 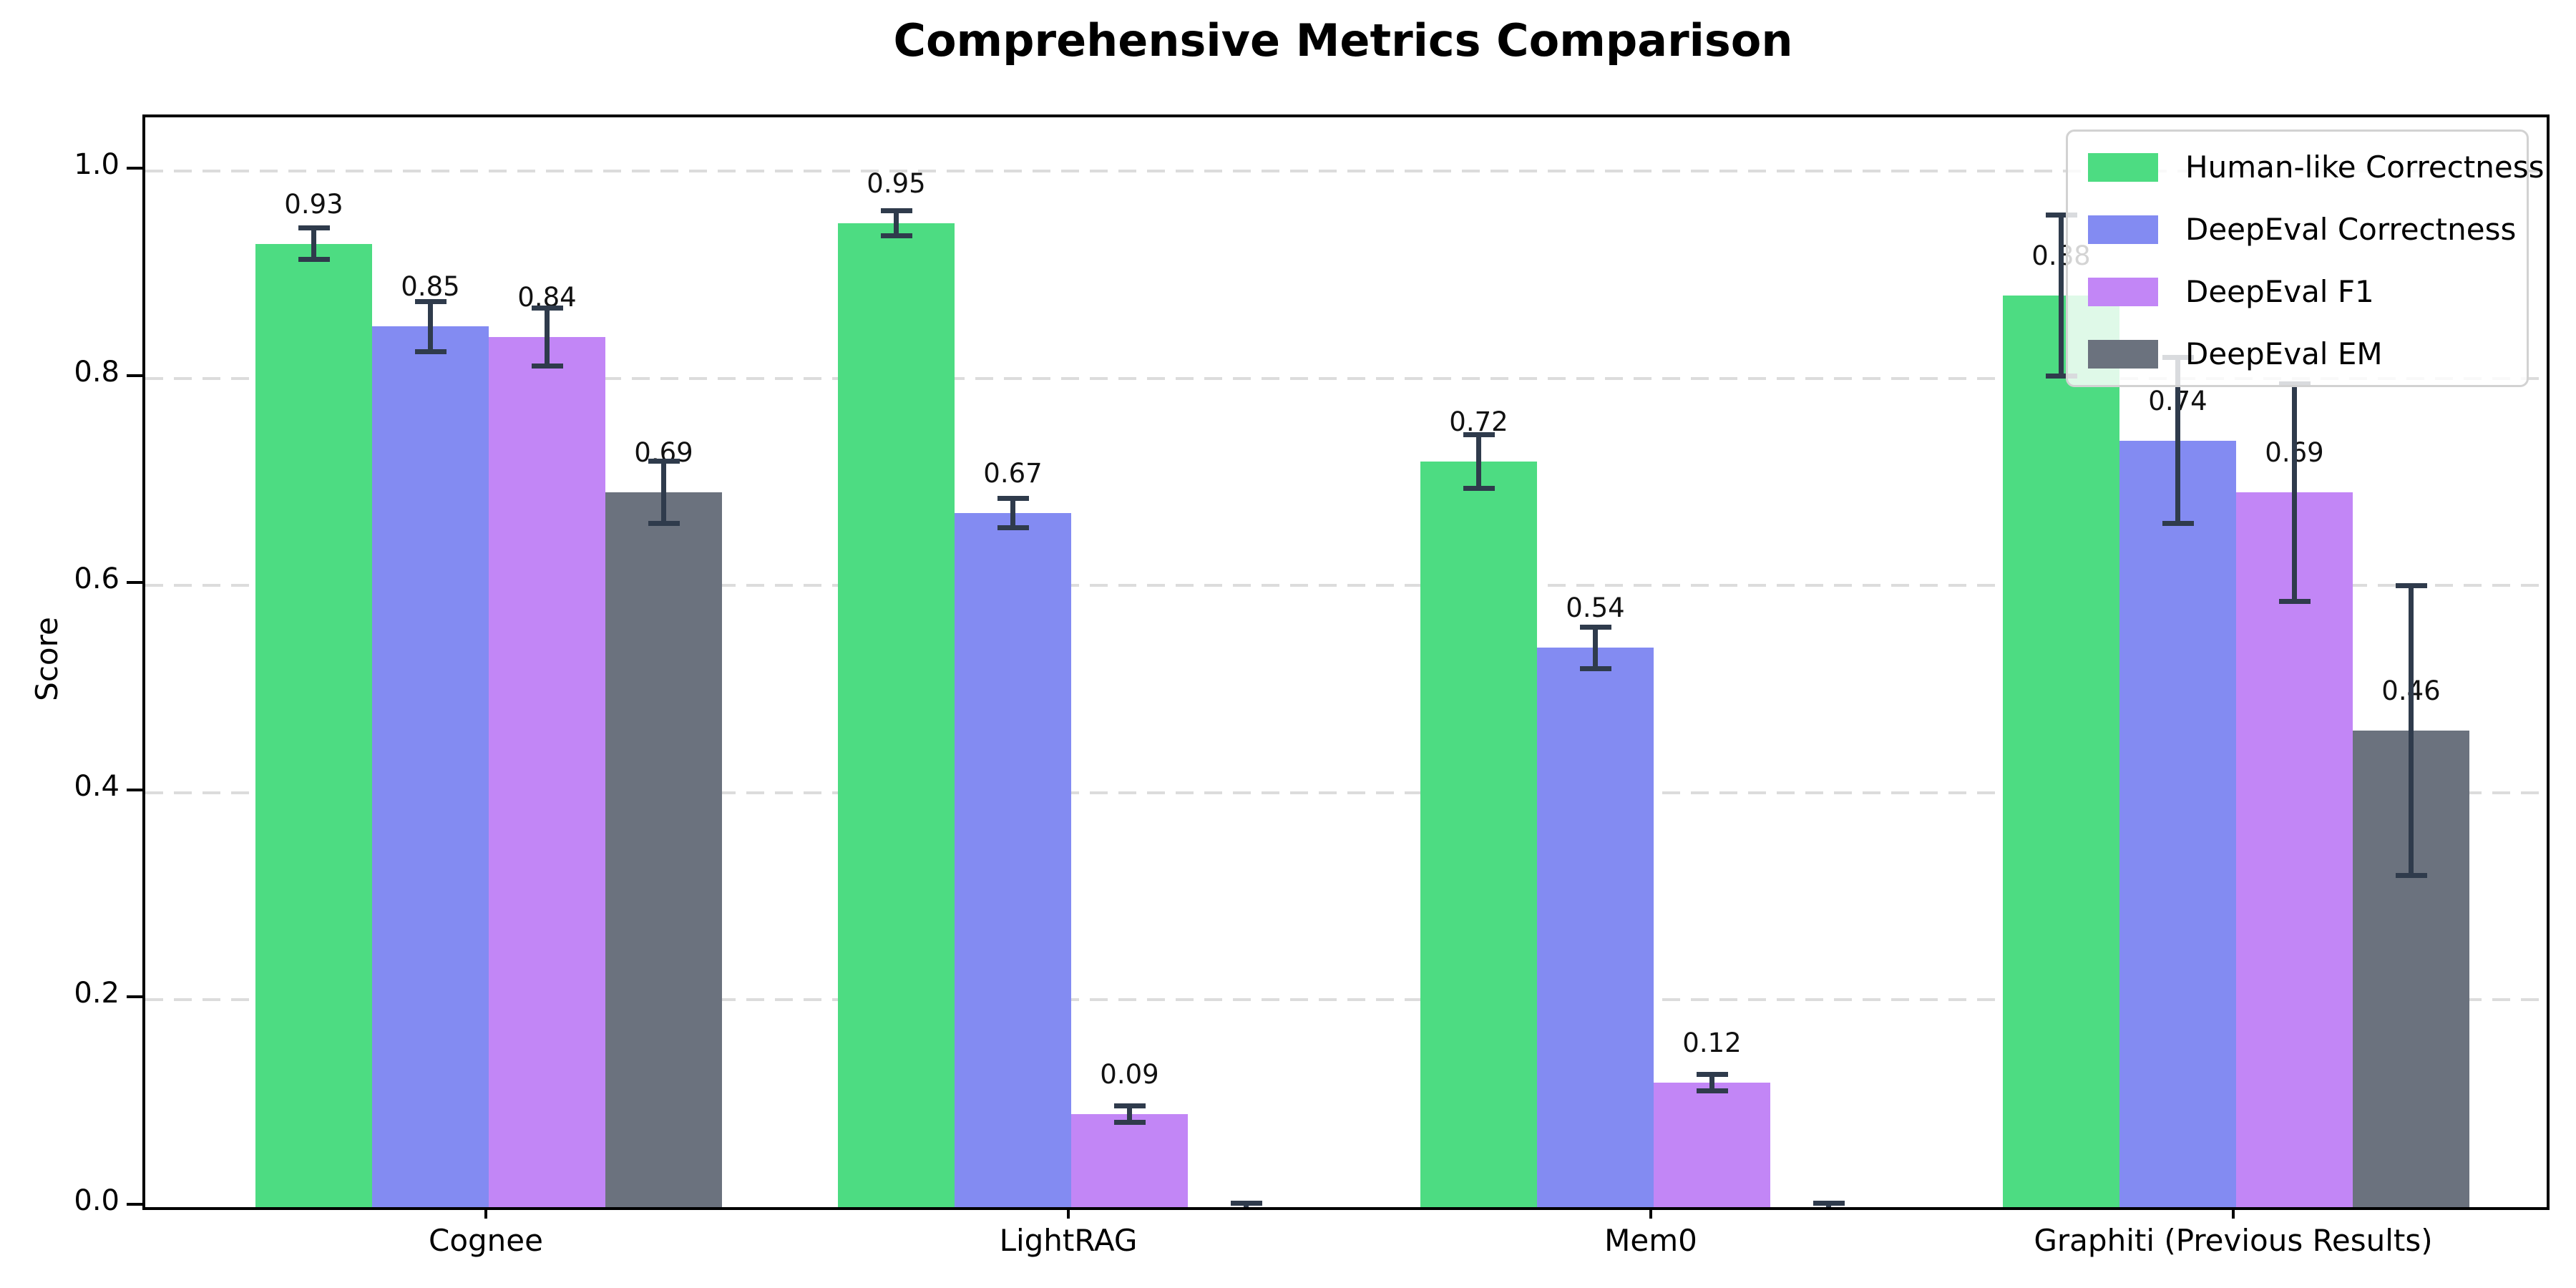 I want to click on legend-item: DeepEval Correctness, so click(x=2307, y=229).